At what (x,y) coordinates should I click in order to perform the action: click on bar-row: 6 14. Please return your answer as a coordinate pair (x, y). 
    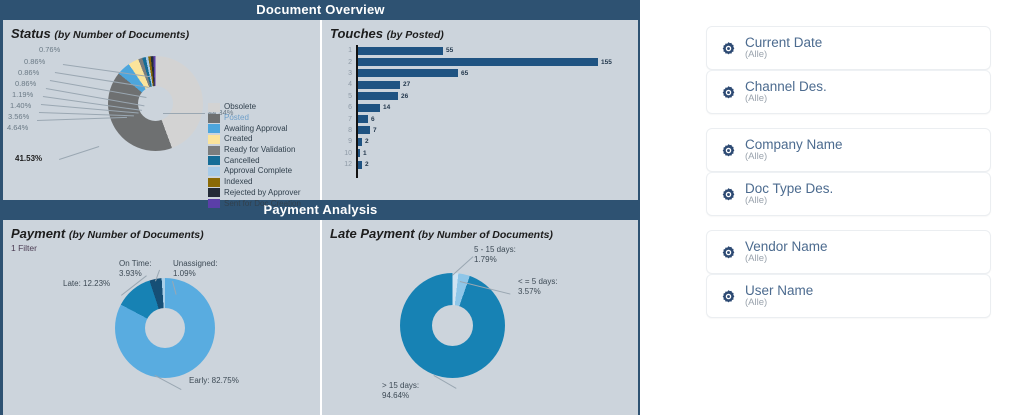
    Looking at the image, I should click on (471, 107).